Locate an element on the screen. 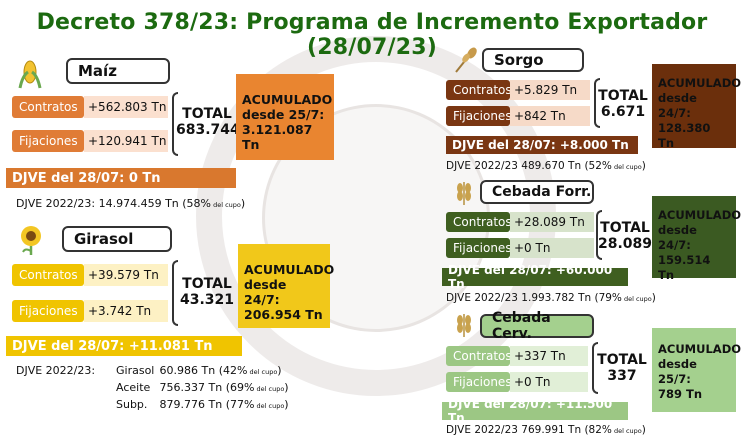  girasol-row-name: Girasol is located at coordinates (135, 370).